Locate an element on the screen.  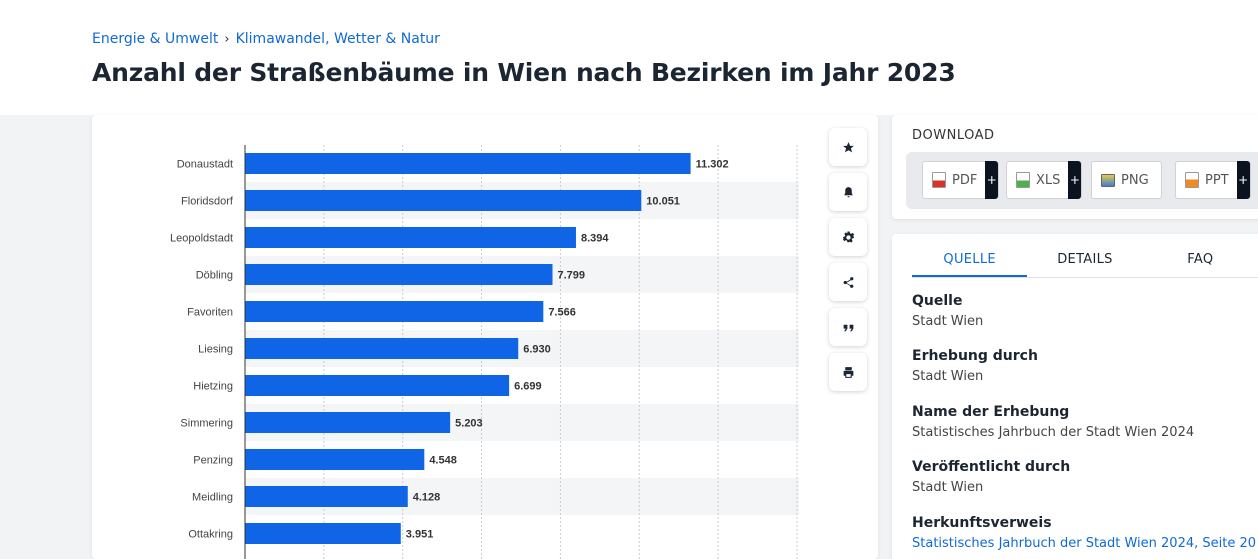
download-buttons: PDF + XLS + PNG PPT + is located at coordinates (1082, 180).